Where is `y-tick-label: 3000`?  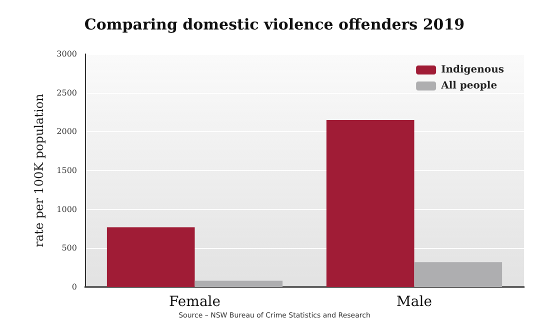 y-tick-label: 3000 is located at coordinates (66, 54).